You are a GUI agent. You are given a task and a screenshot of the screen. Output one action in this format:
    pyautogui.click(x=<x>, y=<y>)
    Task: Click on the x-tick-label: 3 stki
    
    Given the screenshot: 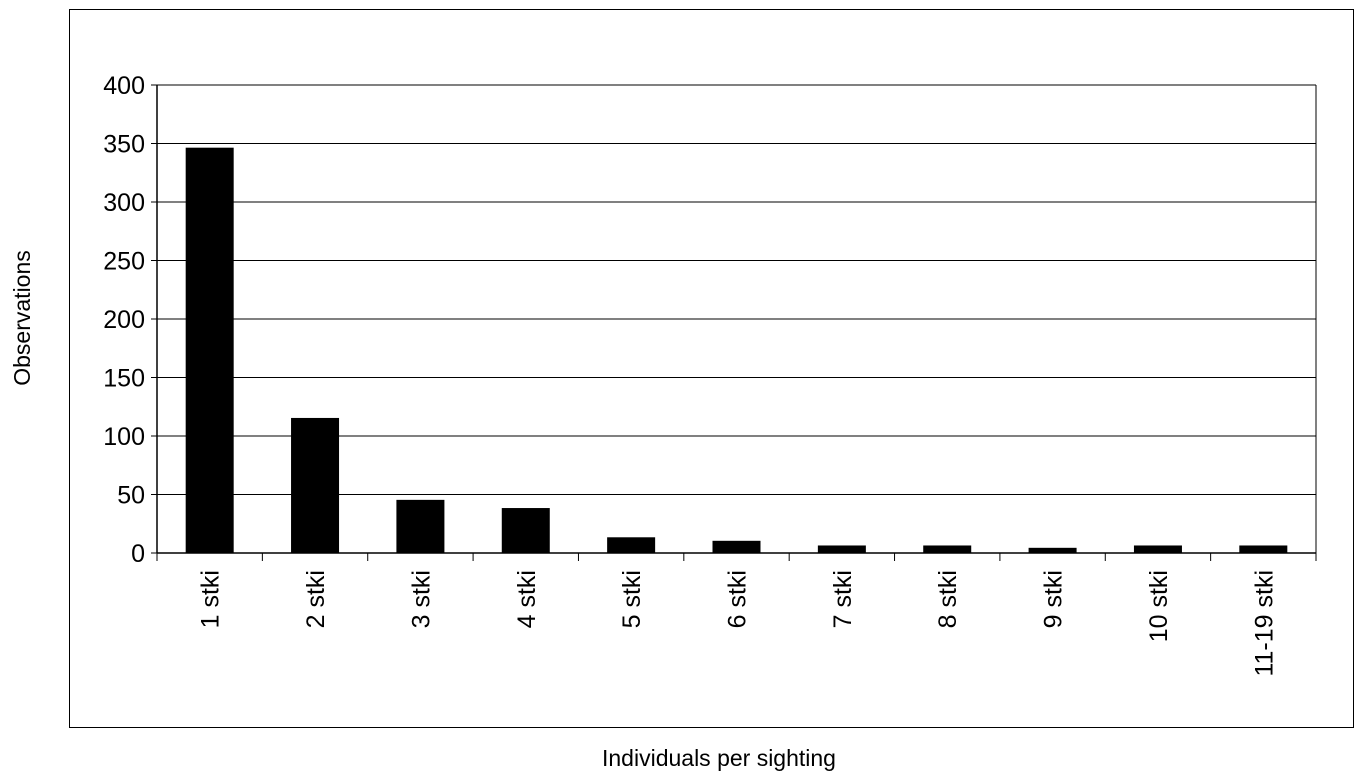 What is the action you would take?
    pyautogui.click(x=421, y=599)
    